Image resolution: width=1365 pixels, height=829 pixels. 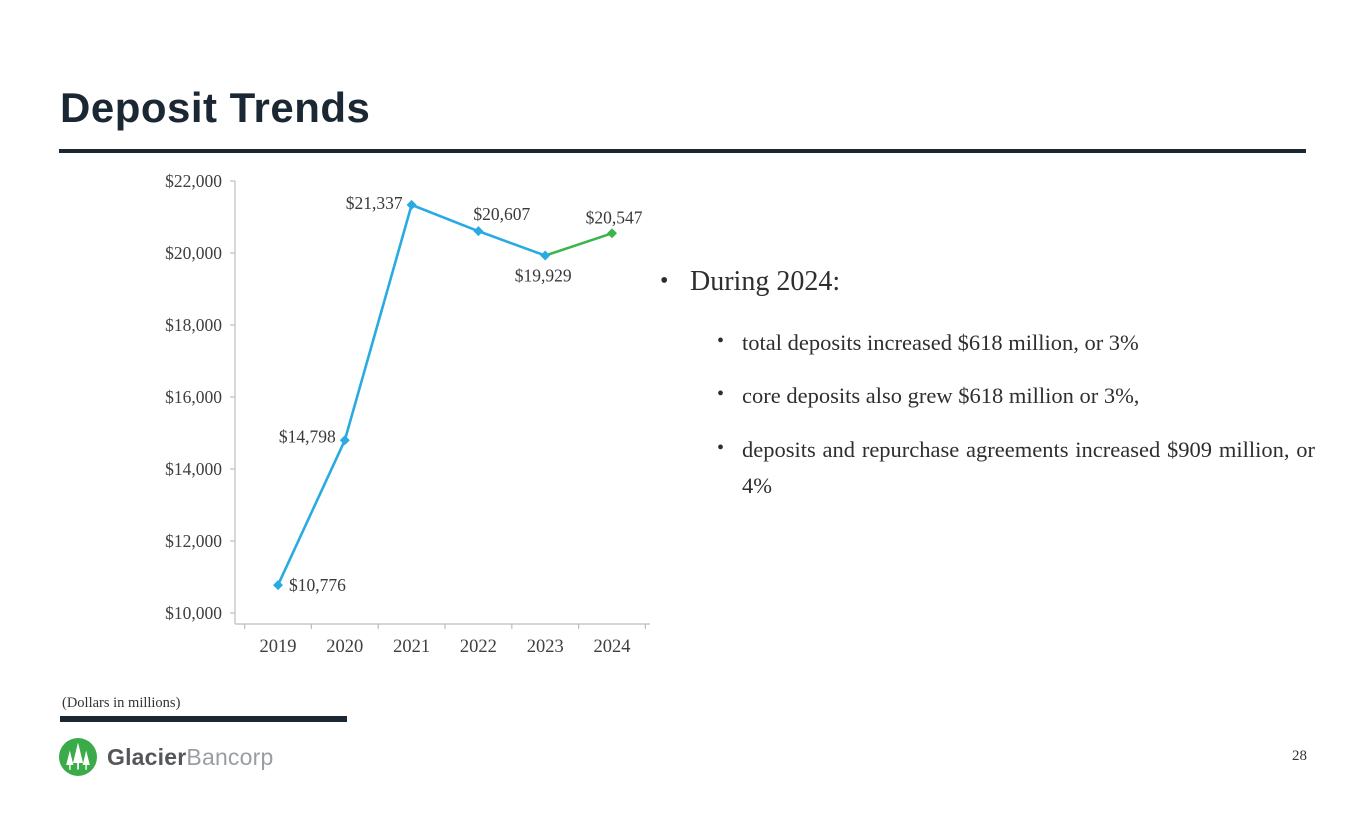 I want to click on company-logo: GlacierBancorp, so click(x=165, y=757).